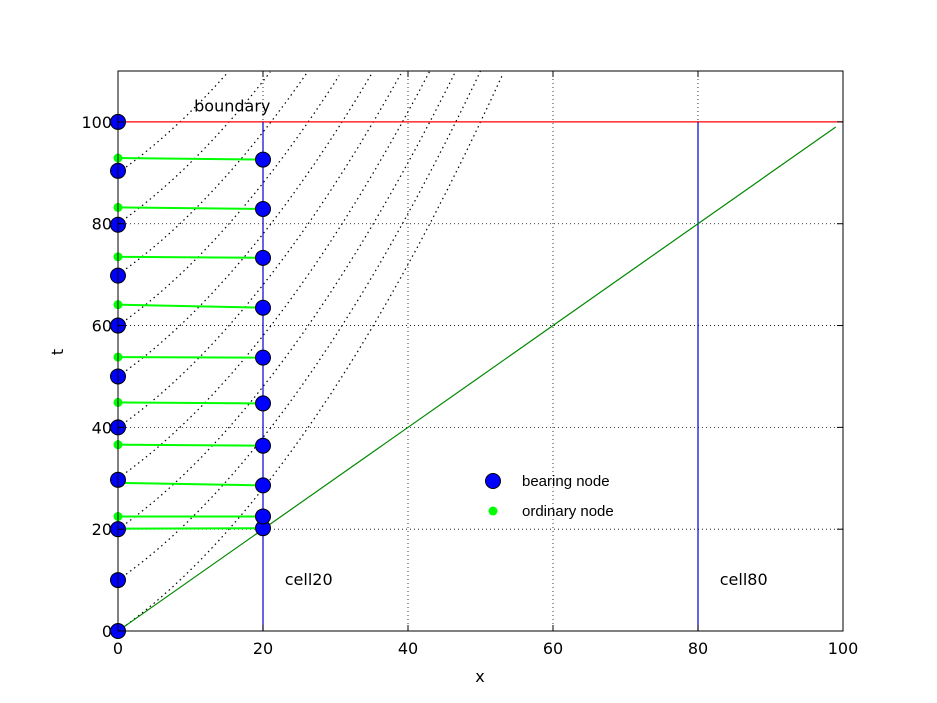  I want to click on y-tick-label: 20, so click(102, 529).